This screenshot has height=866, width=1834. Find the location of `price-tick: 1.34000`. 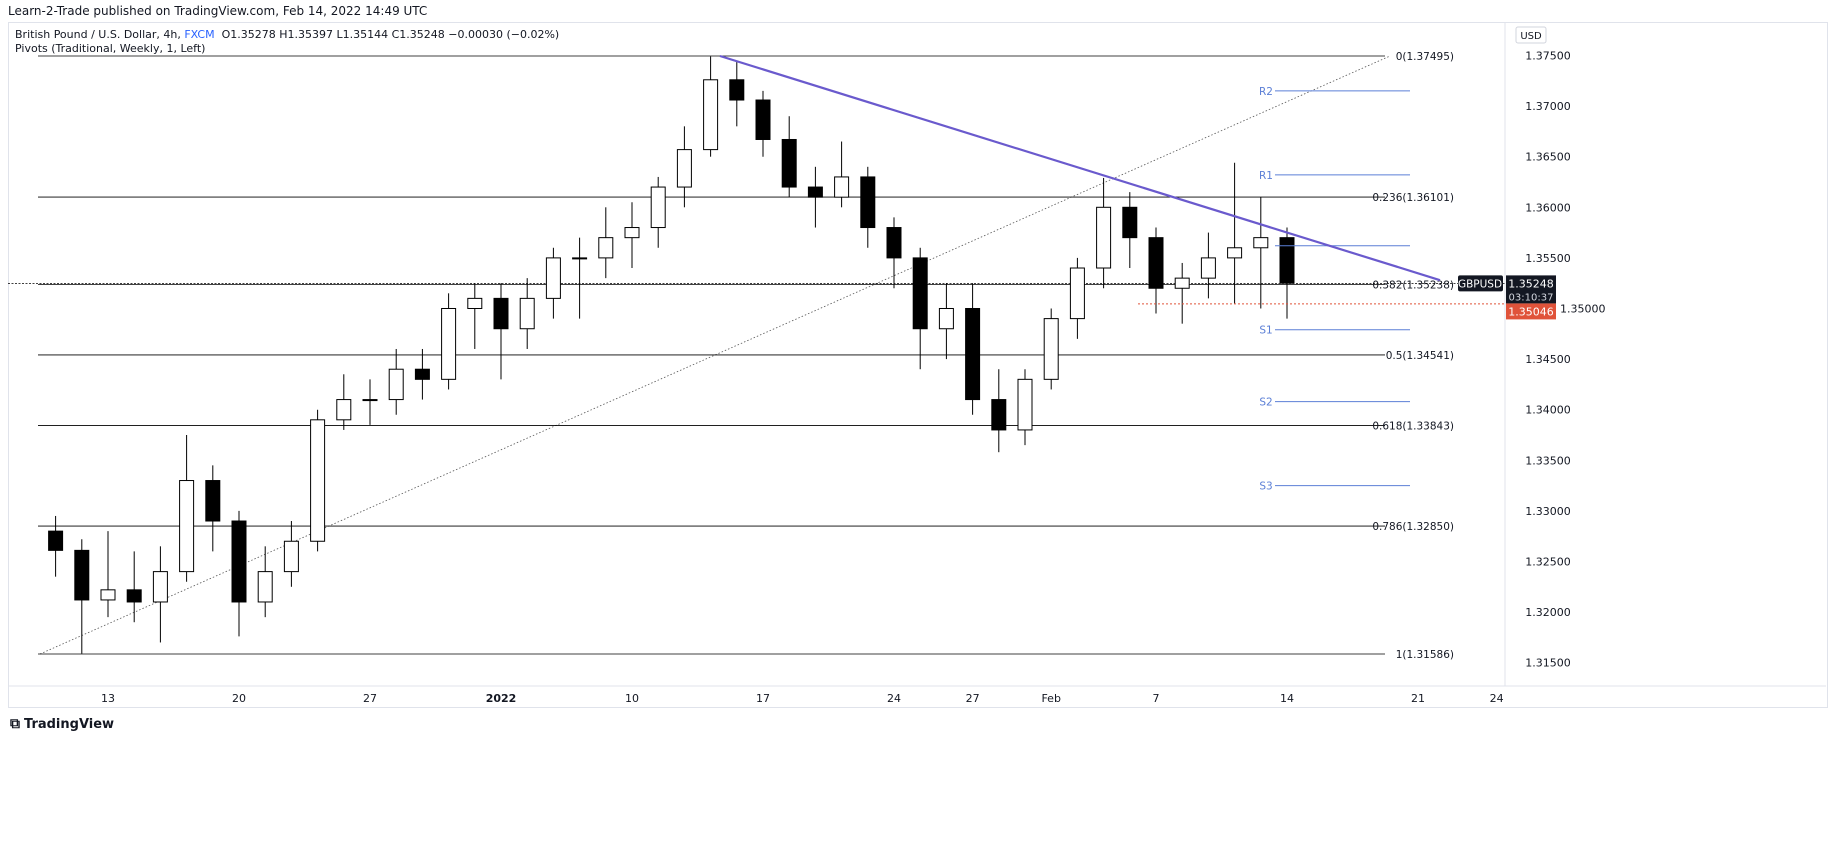

price-tick: 1.34000 is located at coordinates (1548, 410).